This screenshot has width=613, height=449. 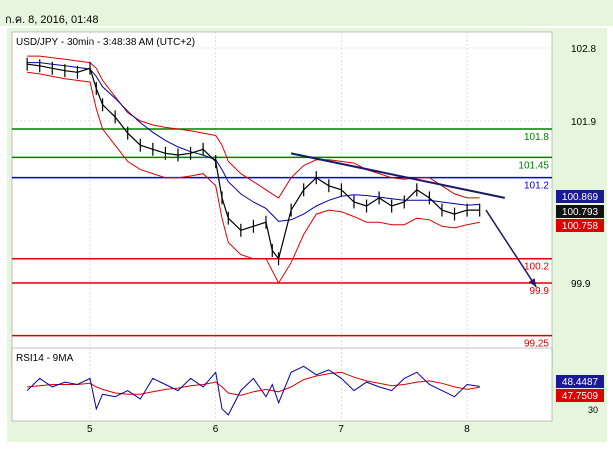 I want to click on level-label-99.25: 99.25, so click(x=536, y=344).